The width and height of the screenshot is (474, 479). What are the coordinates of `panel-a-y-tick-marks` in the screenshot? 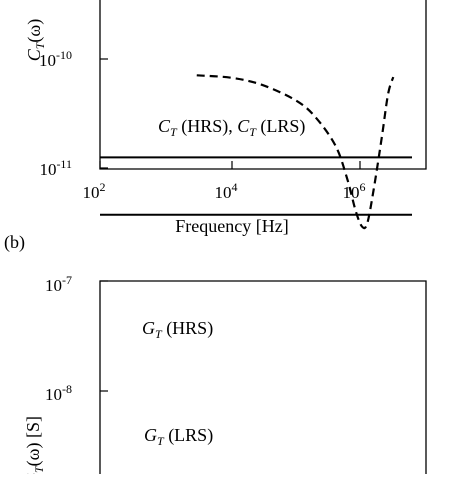 It's located at (104, 113).